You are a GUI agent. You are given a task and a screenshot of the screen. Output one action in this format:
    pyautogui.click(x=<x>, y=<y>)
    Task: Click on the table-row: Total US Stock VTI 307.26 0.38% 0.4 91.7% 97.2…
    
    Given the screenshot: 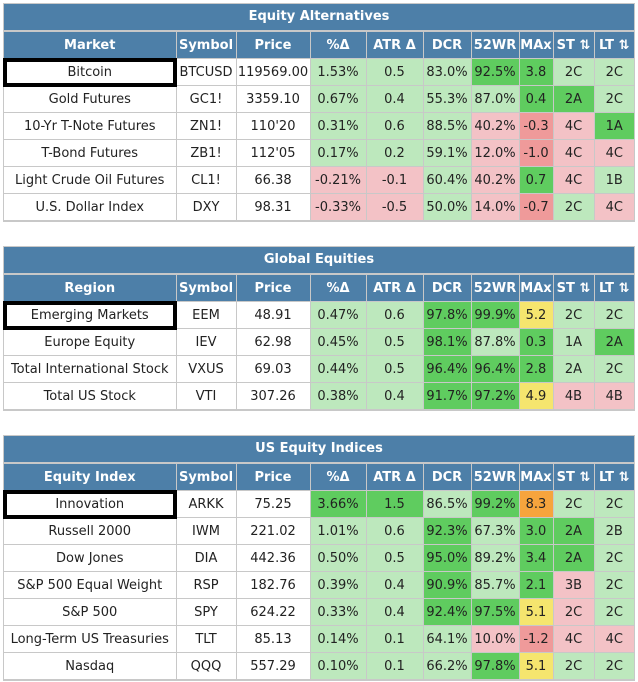 What is the action you would take?
    pyautogui.click(x=319, y=396)
    